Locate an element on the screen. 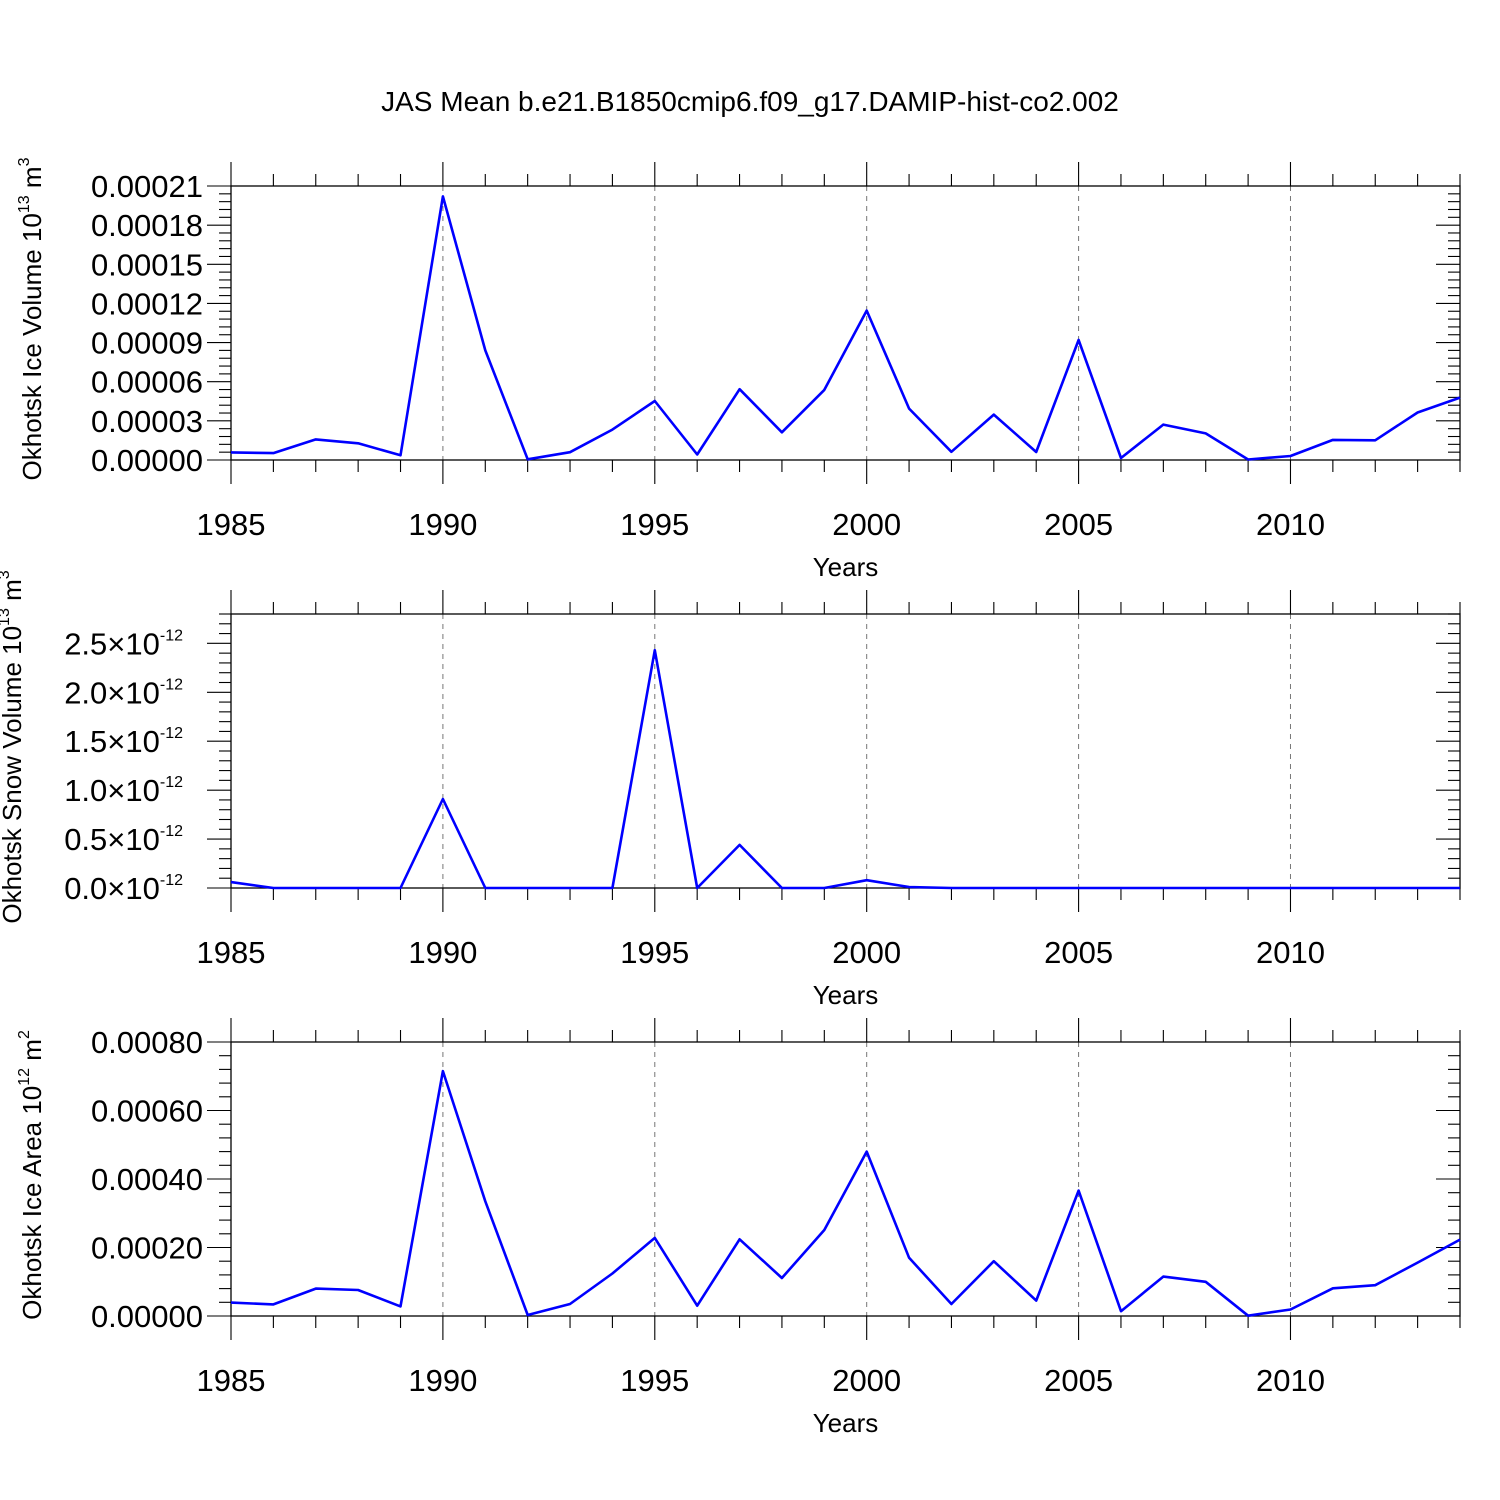 This screenshot has height=1500, width=1500. snow-volume-ytick-label: 2.0×10⁻¹² is located at coordinates (123, 692).